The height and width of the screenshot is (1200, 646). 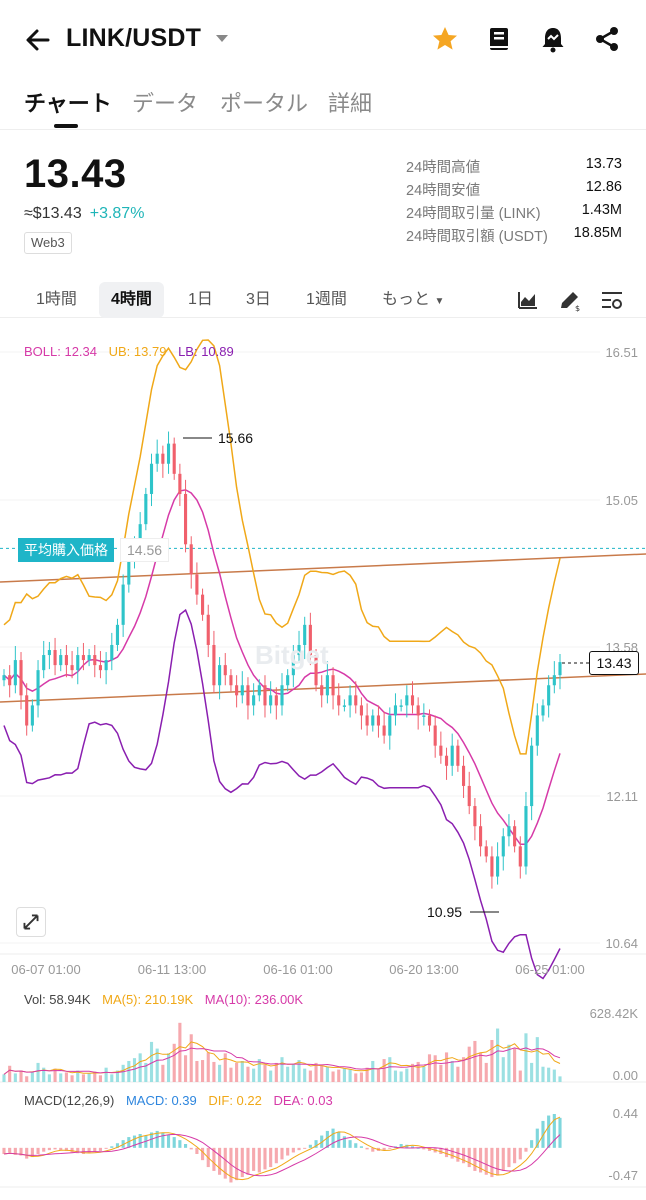 What do you see at coordinates (614, 1013) in the screenshot?
I see `vol-y-tick: 628.42K` at bounding box center [614, 1013].